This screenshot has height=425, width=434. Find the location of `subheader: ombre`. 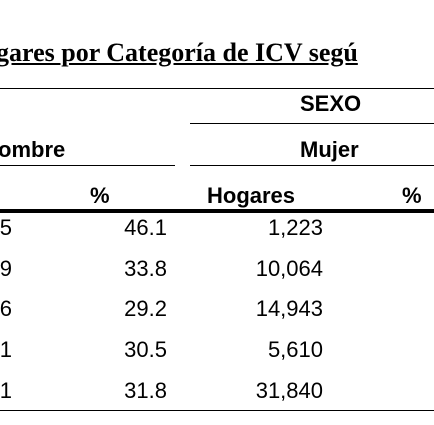

subheader: ombre is located at coordinates (33, 149).